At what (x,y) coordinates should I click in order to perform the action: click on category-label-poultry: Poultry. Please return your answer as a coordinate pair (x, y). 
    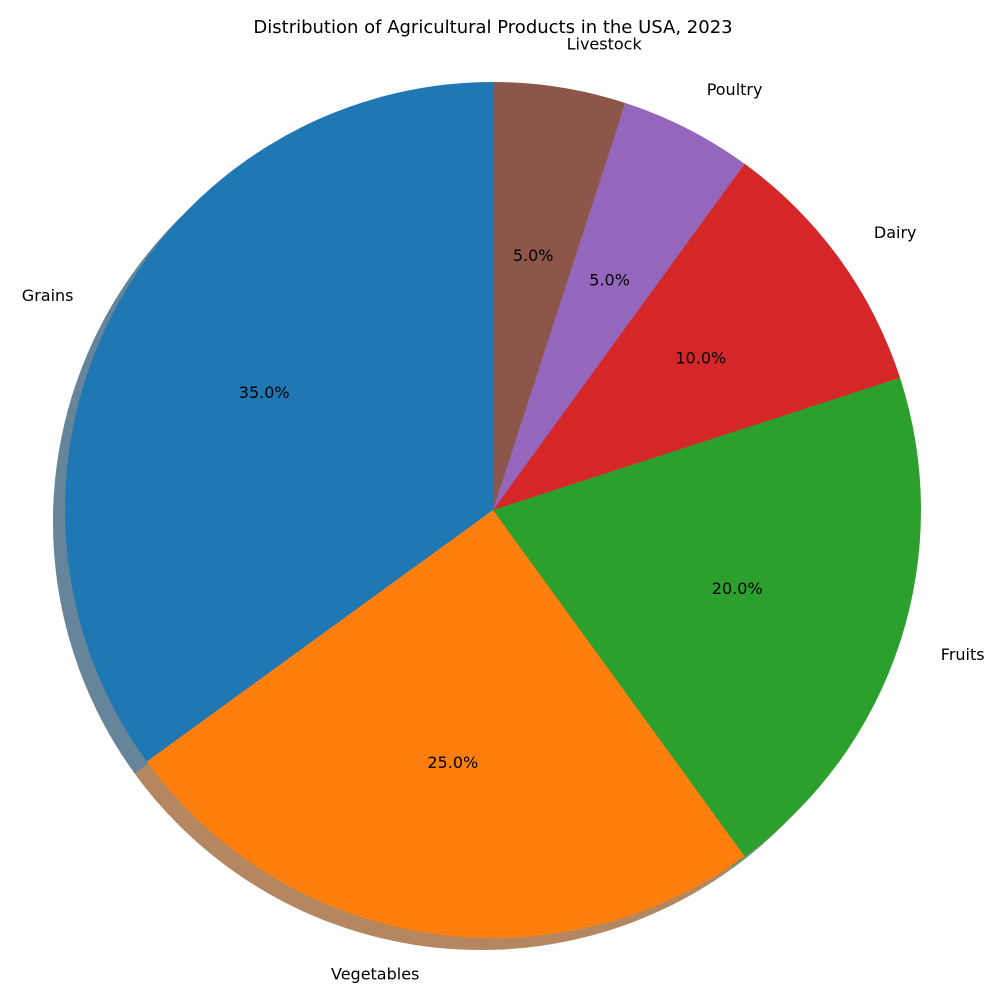
    Looking at the image, I should click on (735, 89).